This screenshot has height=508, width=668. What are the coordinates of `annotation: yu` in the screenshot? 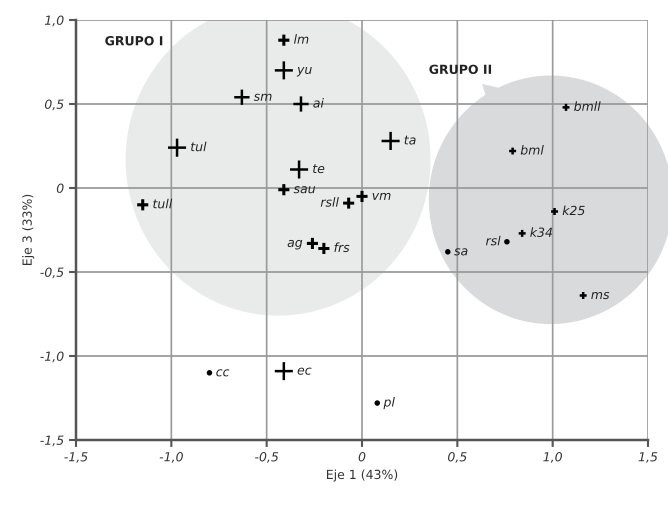 It's located at (304, 71).